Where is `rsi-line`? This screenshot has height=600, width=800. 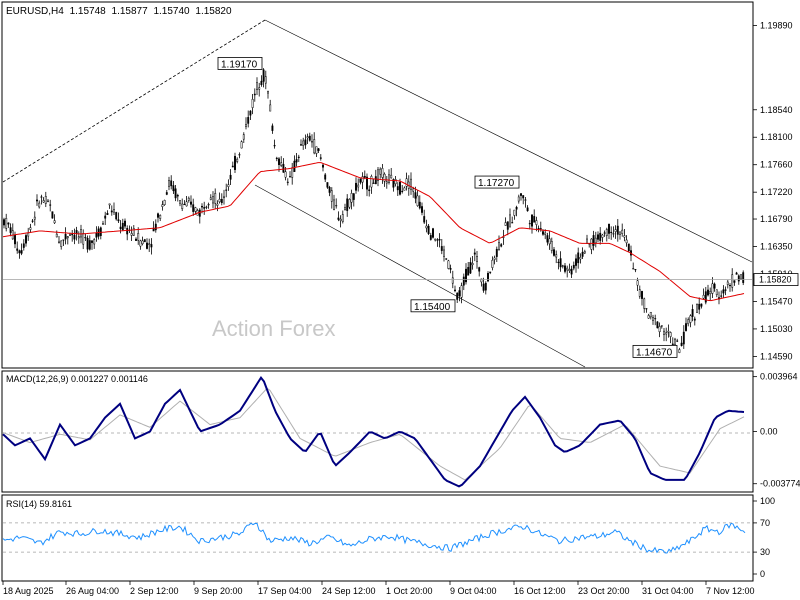
rsi-line is located at coordinates (374, 538).